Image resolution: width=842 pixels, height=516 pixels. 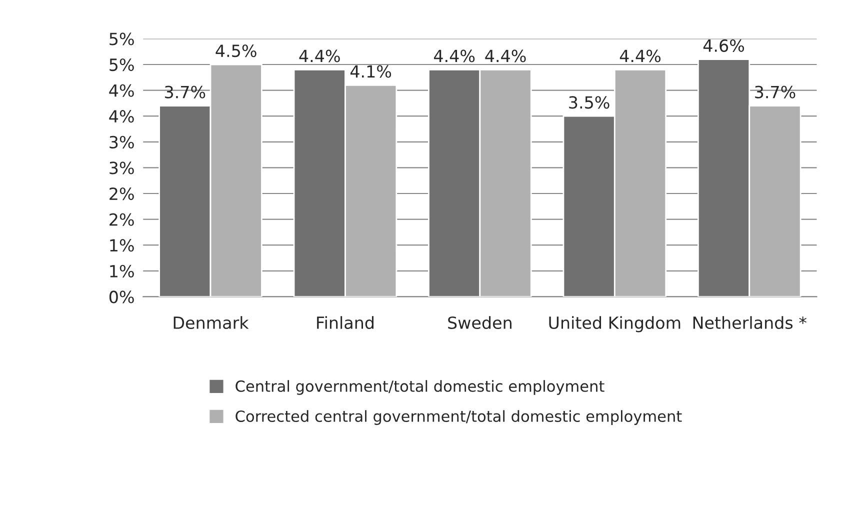 I want to click on x-tick-label: United Kingdom, so click(x=614, y=324).